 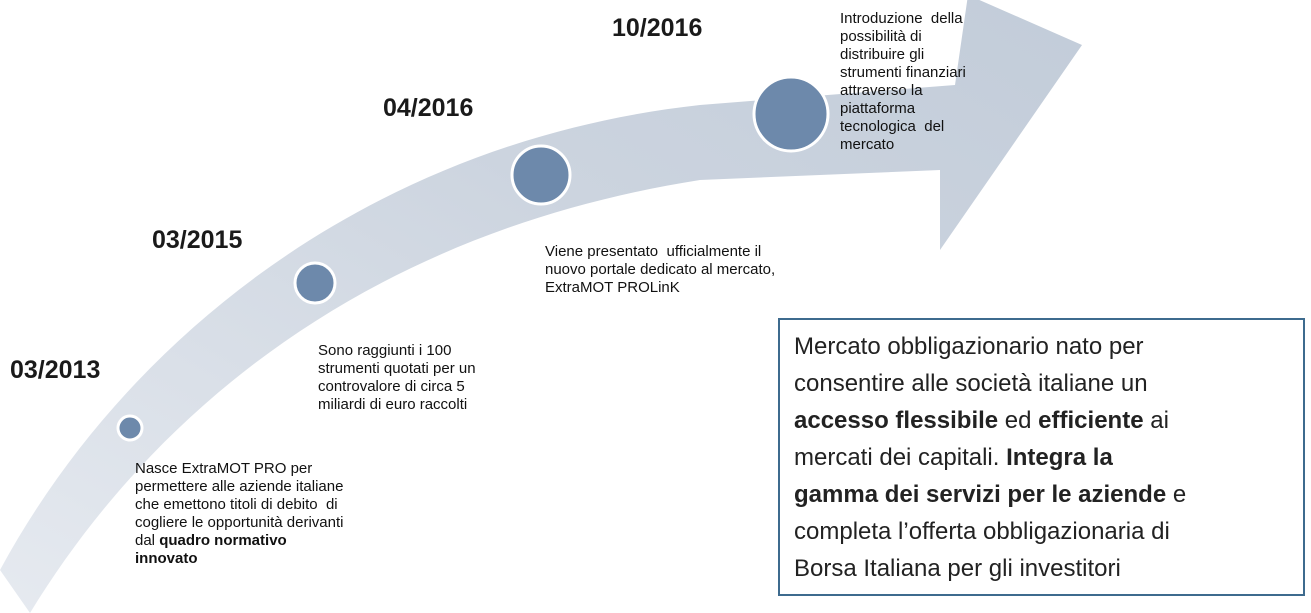 I want to click on text-run: Sono raggiunti i 100, so click(x=385, y=350).